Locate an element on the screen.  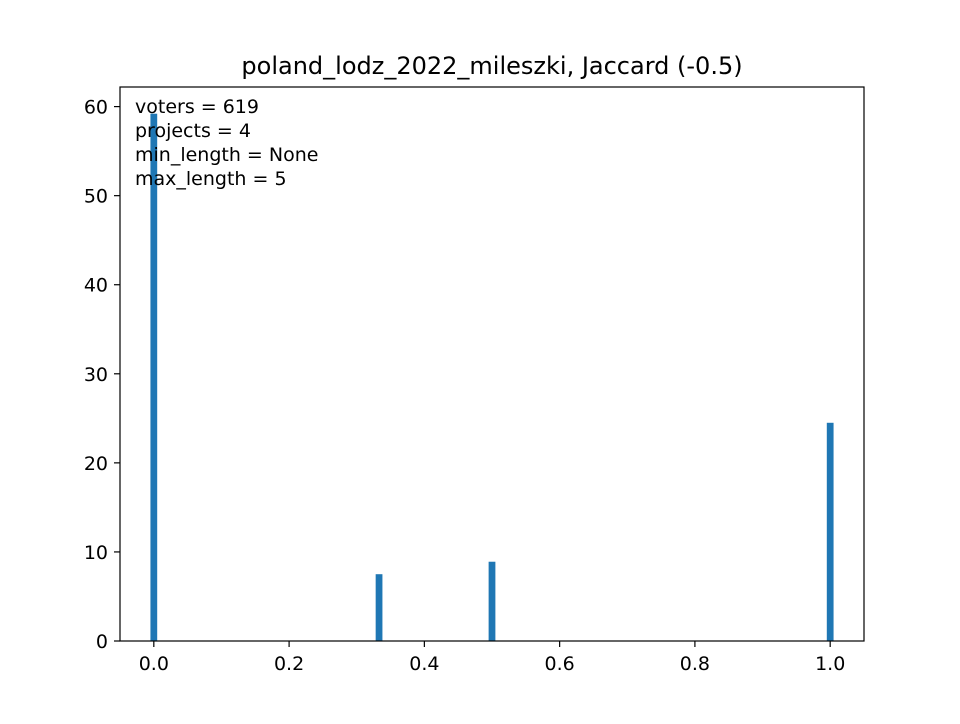
y-tick-label: 0 is located at coordinates (102, 642).